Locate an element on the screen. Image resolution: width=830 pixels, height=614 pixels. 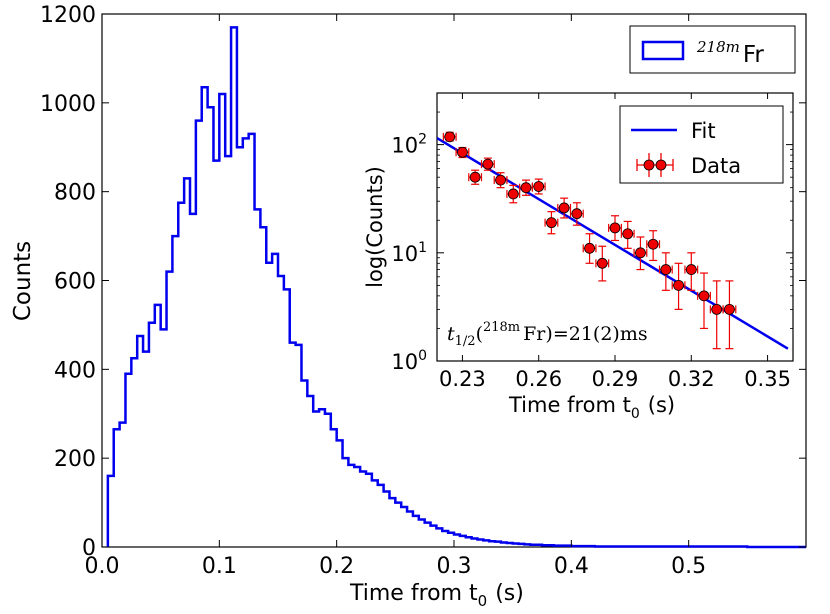
inset-y-tick-label: 10² is located at coordinates (409, 145).